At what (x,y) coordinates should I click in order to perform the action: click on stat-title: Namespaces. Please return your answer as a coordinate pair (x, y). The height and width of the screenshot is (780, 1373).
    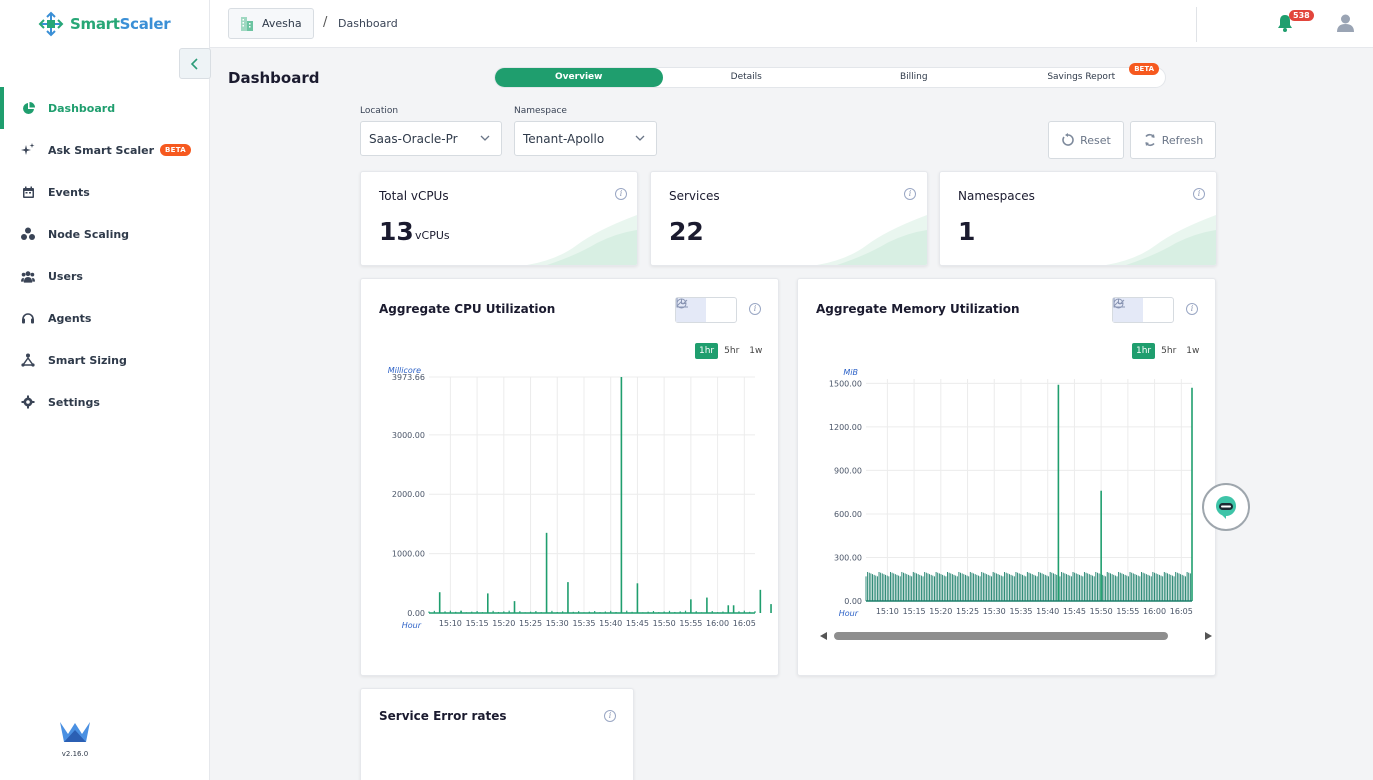
    Looking at the image, I should click on (996, 196).